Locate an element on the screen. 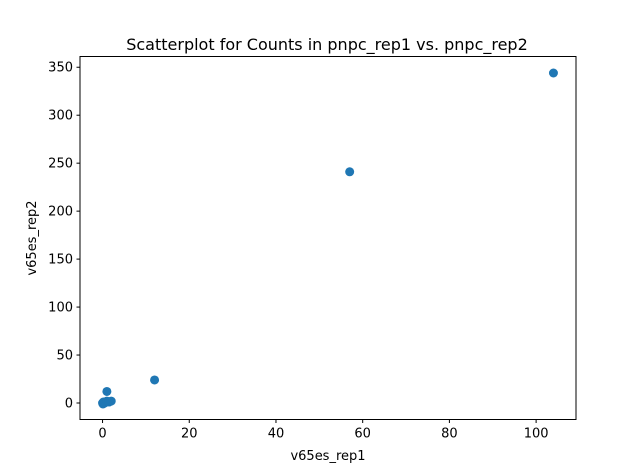  x-tick-label: 0 is located at coordinates (102, 434).